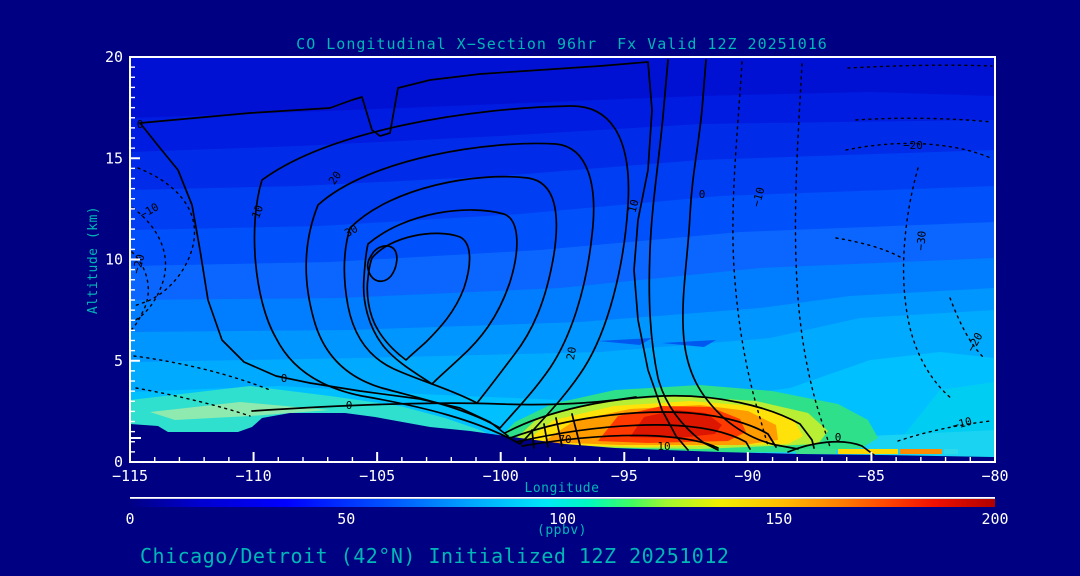 The height and width of the screenshot is (576, 1080). I want to click on contour-label-dashed: −20, so click(913, 145).